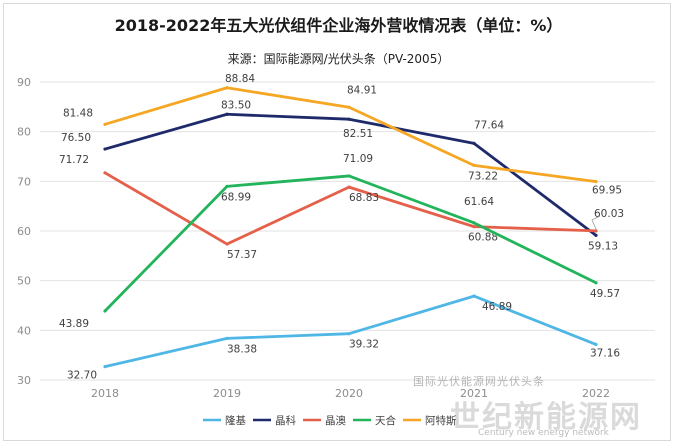  Describe the element at coordinates (242, 349) in the screenshot. I see `data-label: 38.38` at that location.